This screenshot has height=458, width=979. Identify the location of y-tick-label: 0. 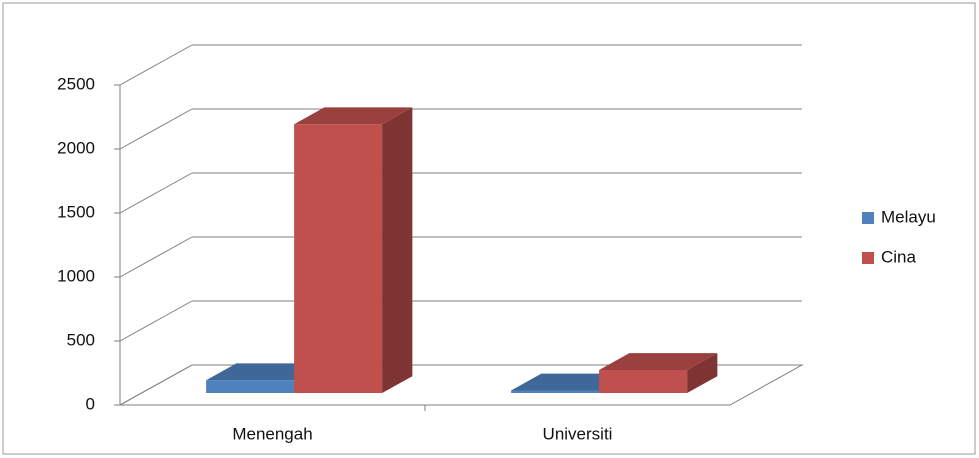
(90, 403).